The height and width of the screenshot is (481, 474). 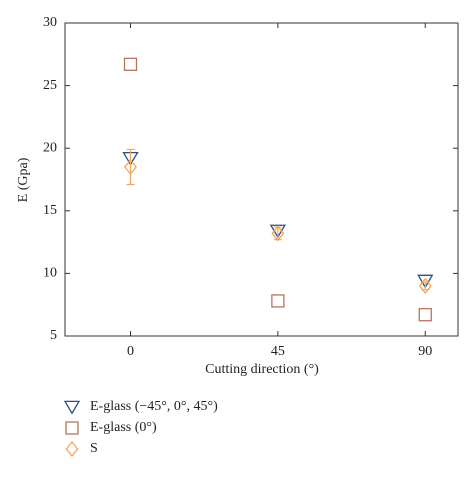 What do you see at coordinates (53, 335) in the screenshot?
I see `y-tick-label: 5` at bounding box center [53, 335].